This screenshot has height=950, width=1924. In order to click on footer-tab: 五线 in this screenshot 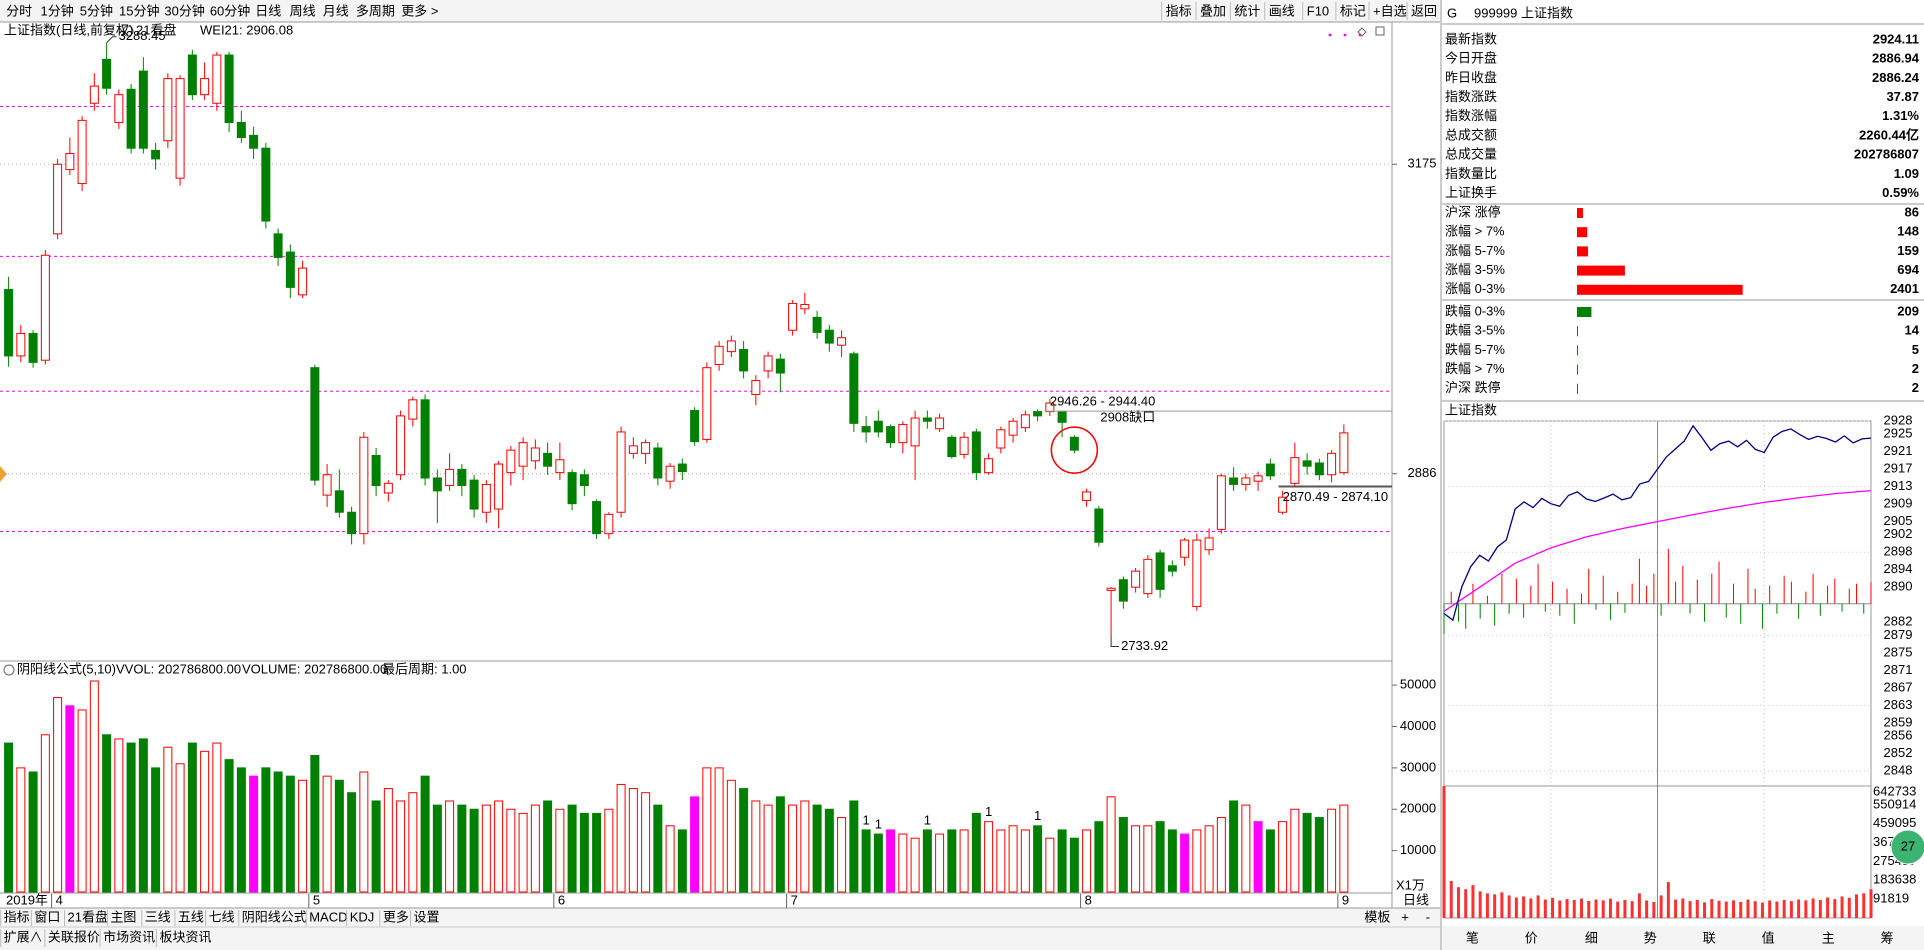, I will do `click(191, 916)`.